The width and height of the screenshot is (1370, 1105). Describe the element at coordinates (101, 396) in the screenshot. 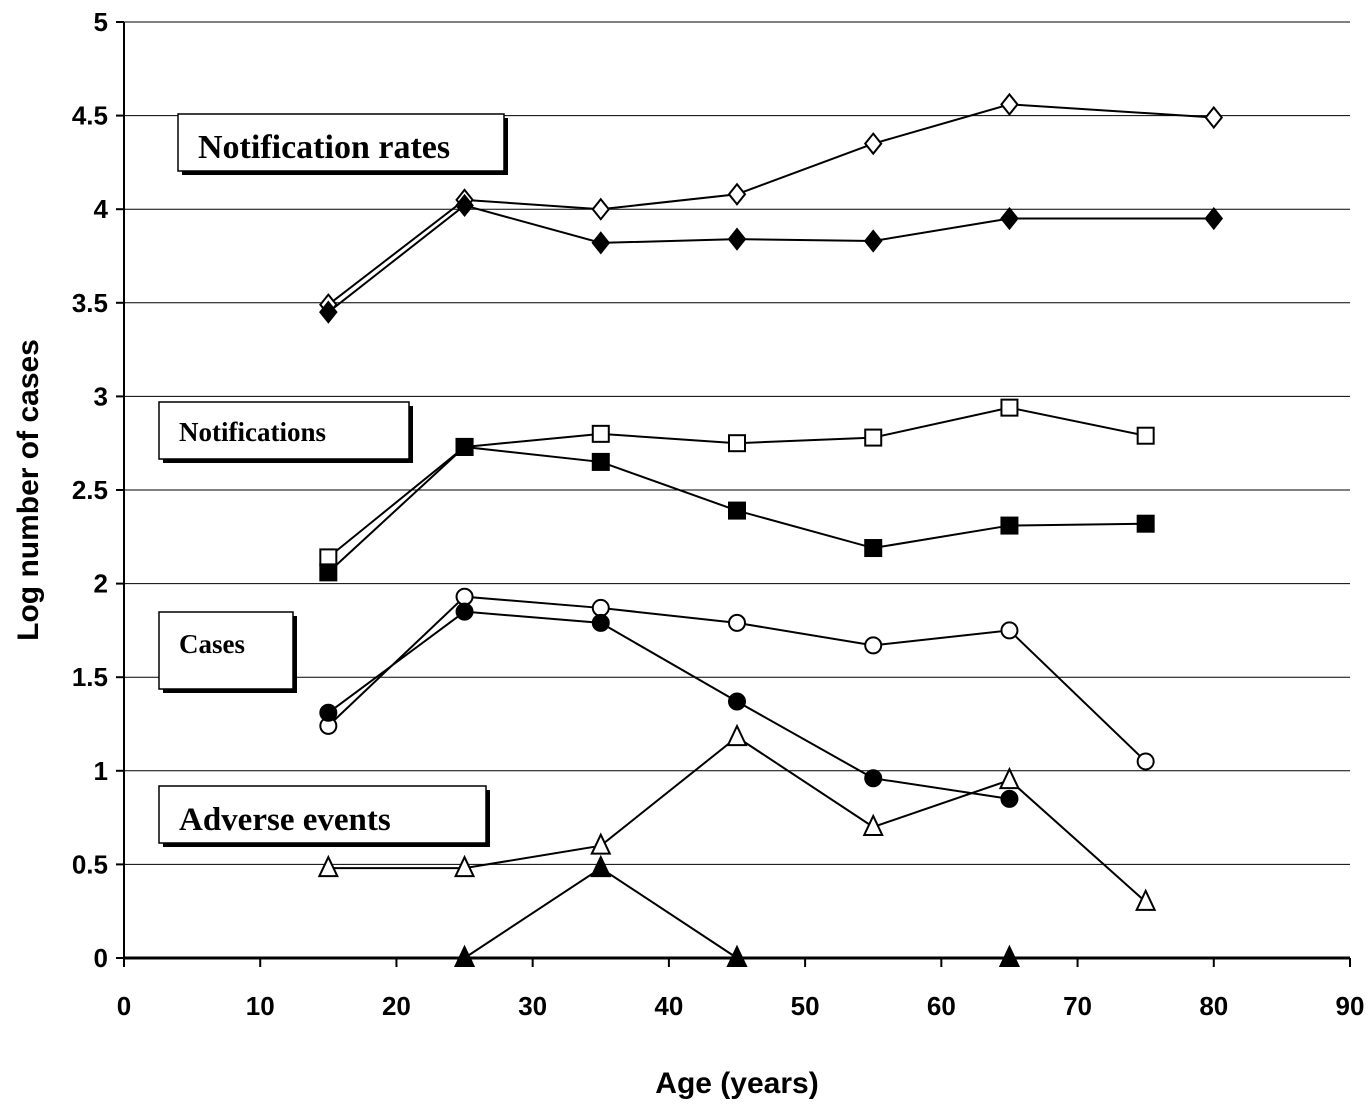

I see `y-tick-label: 3` at that location.